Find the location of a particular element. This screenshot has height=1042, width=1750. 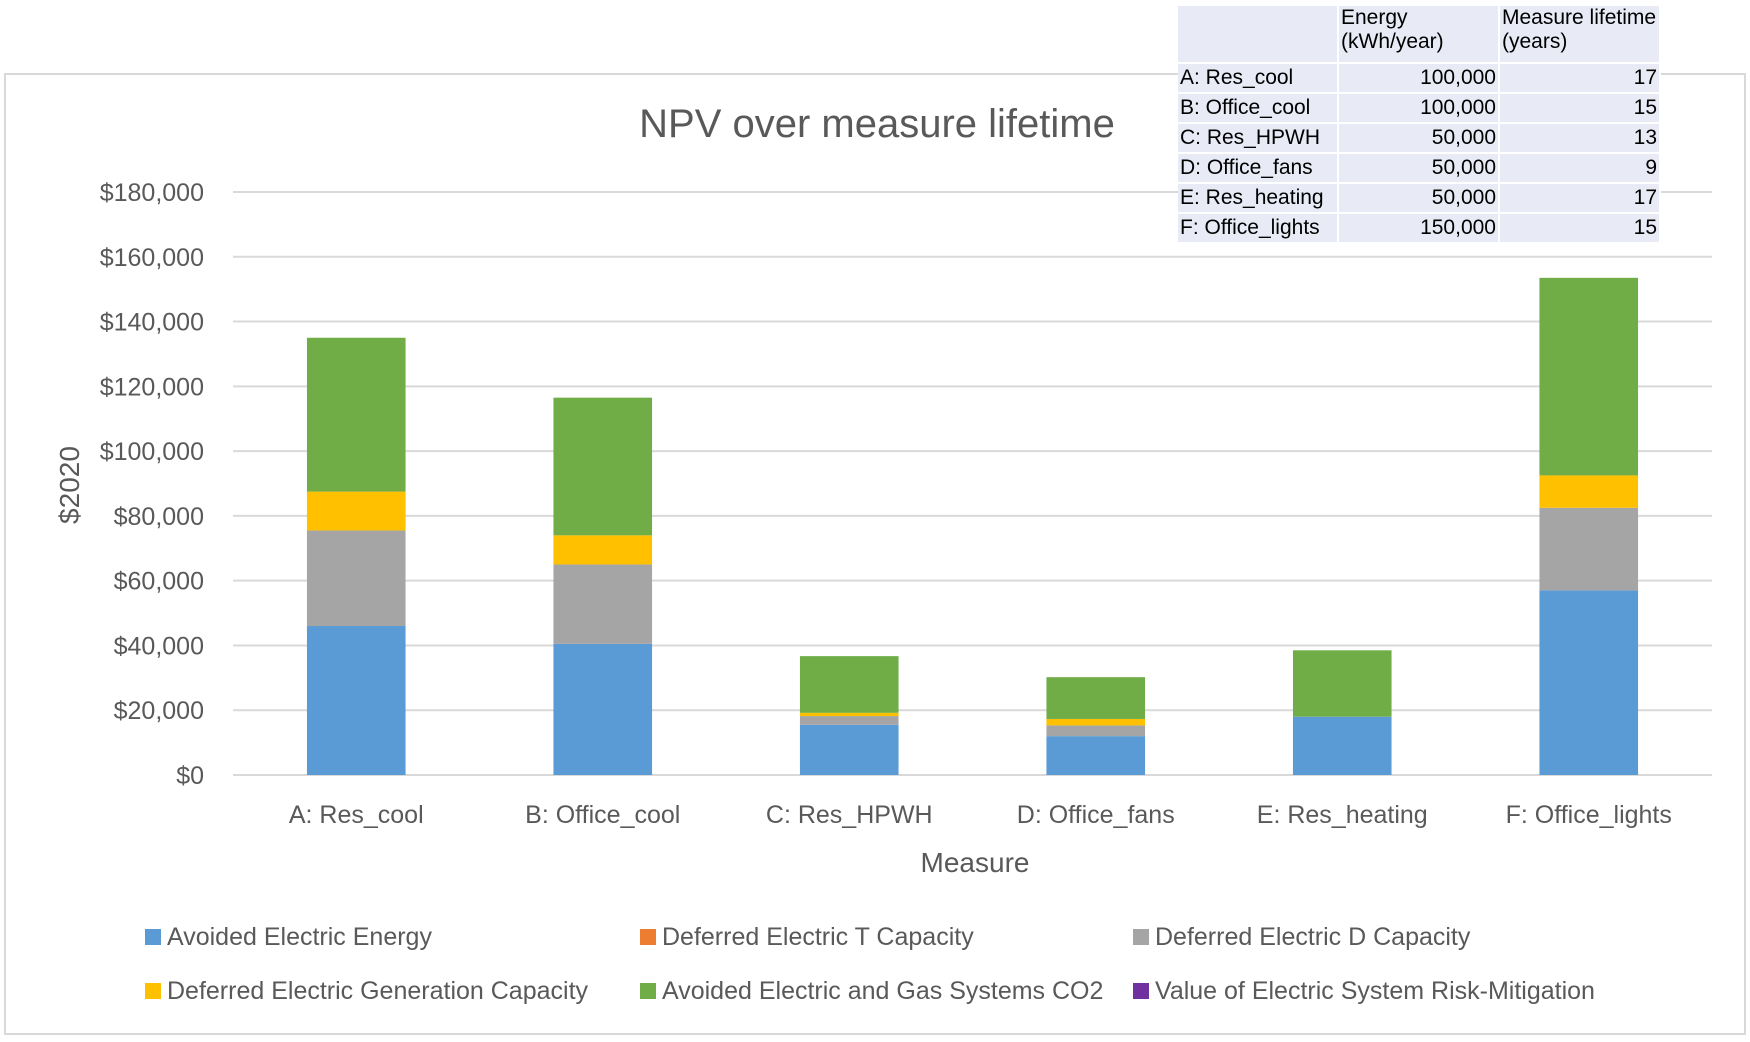

table-row: A: Res_cool 100,000 17 is located at coordinates (1419, 79).